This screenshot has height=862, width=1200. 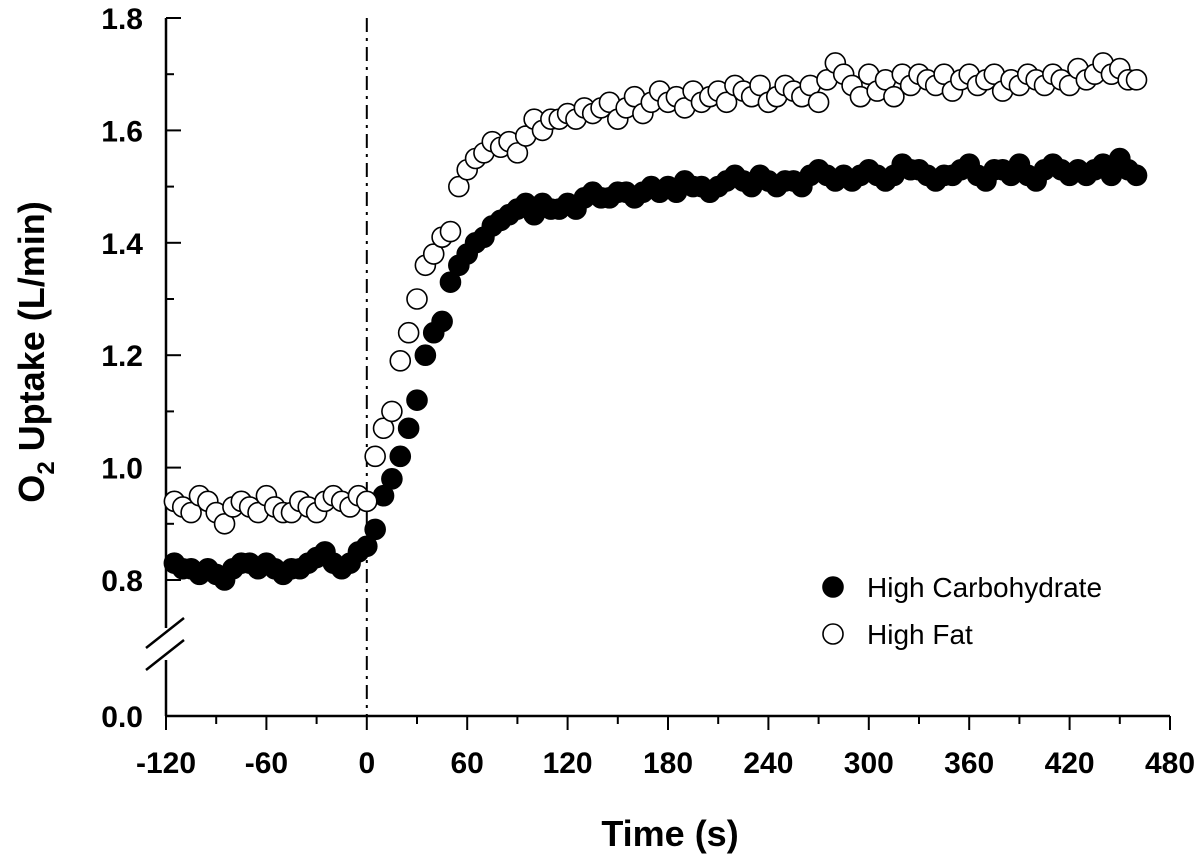 I want to click on x-tick-label: 420, so click(x=1070, y=763).